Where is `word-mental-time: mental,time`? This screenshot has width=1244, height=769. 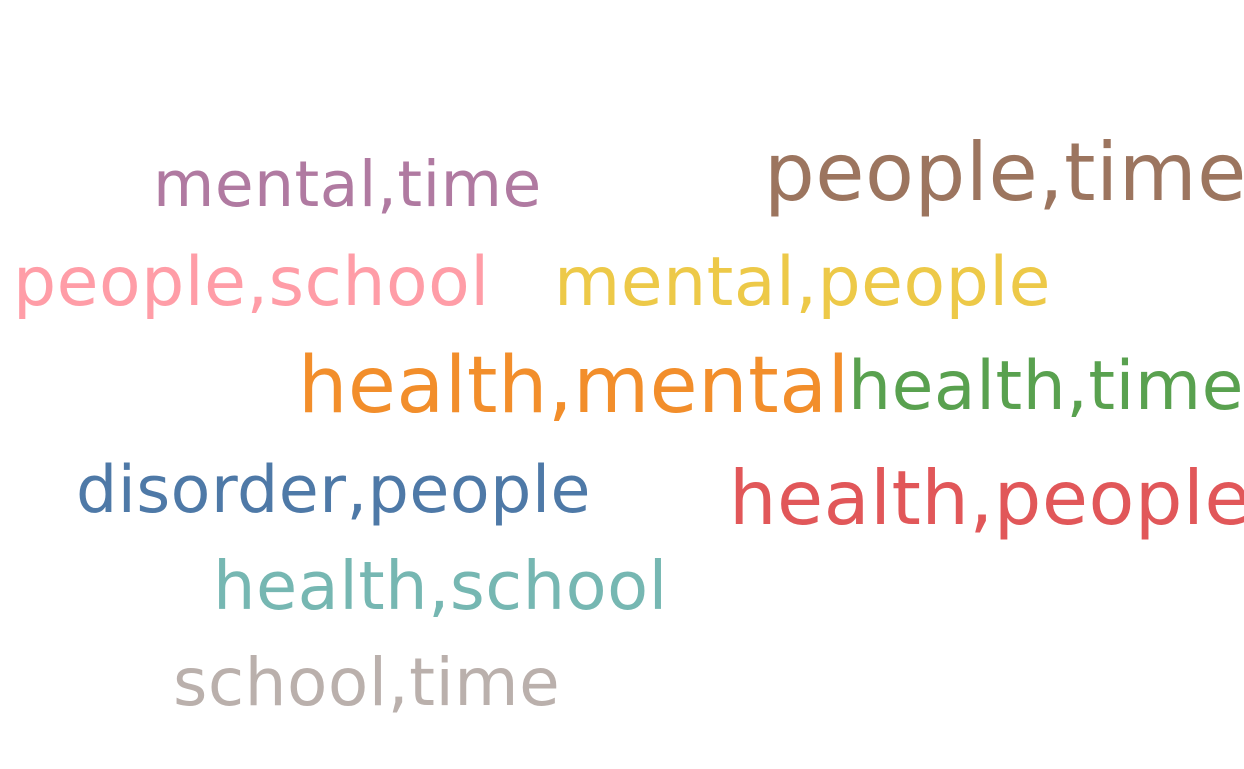
word-mental-time: mental,time is located at coordinates (347, 184).